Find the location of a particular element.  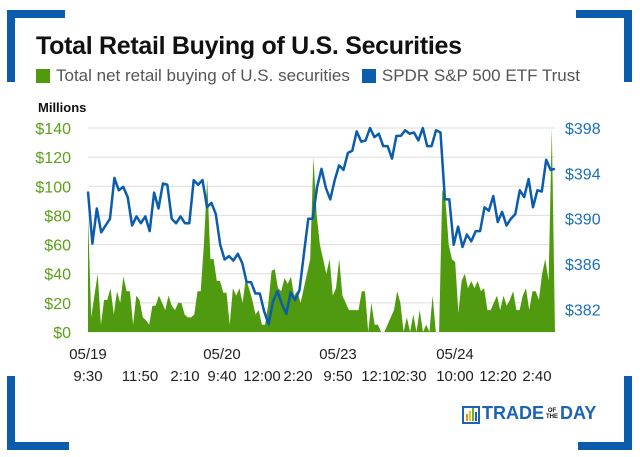

legend-label-spdr: SPDR S&P 500 ETF Trust is located at coordinates (480, 75).